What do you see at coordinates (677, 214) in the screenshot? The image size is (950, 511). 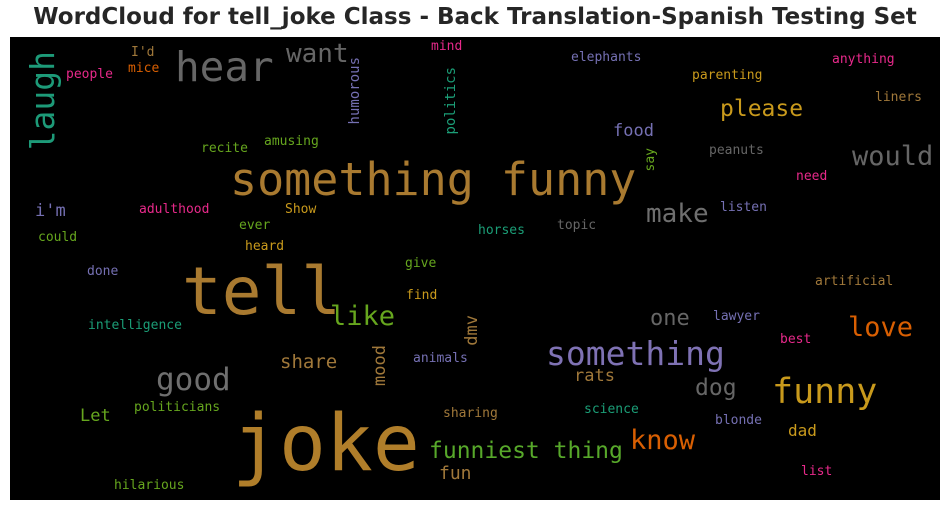 I see `word-make: make` at bounding box center [677, 214].